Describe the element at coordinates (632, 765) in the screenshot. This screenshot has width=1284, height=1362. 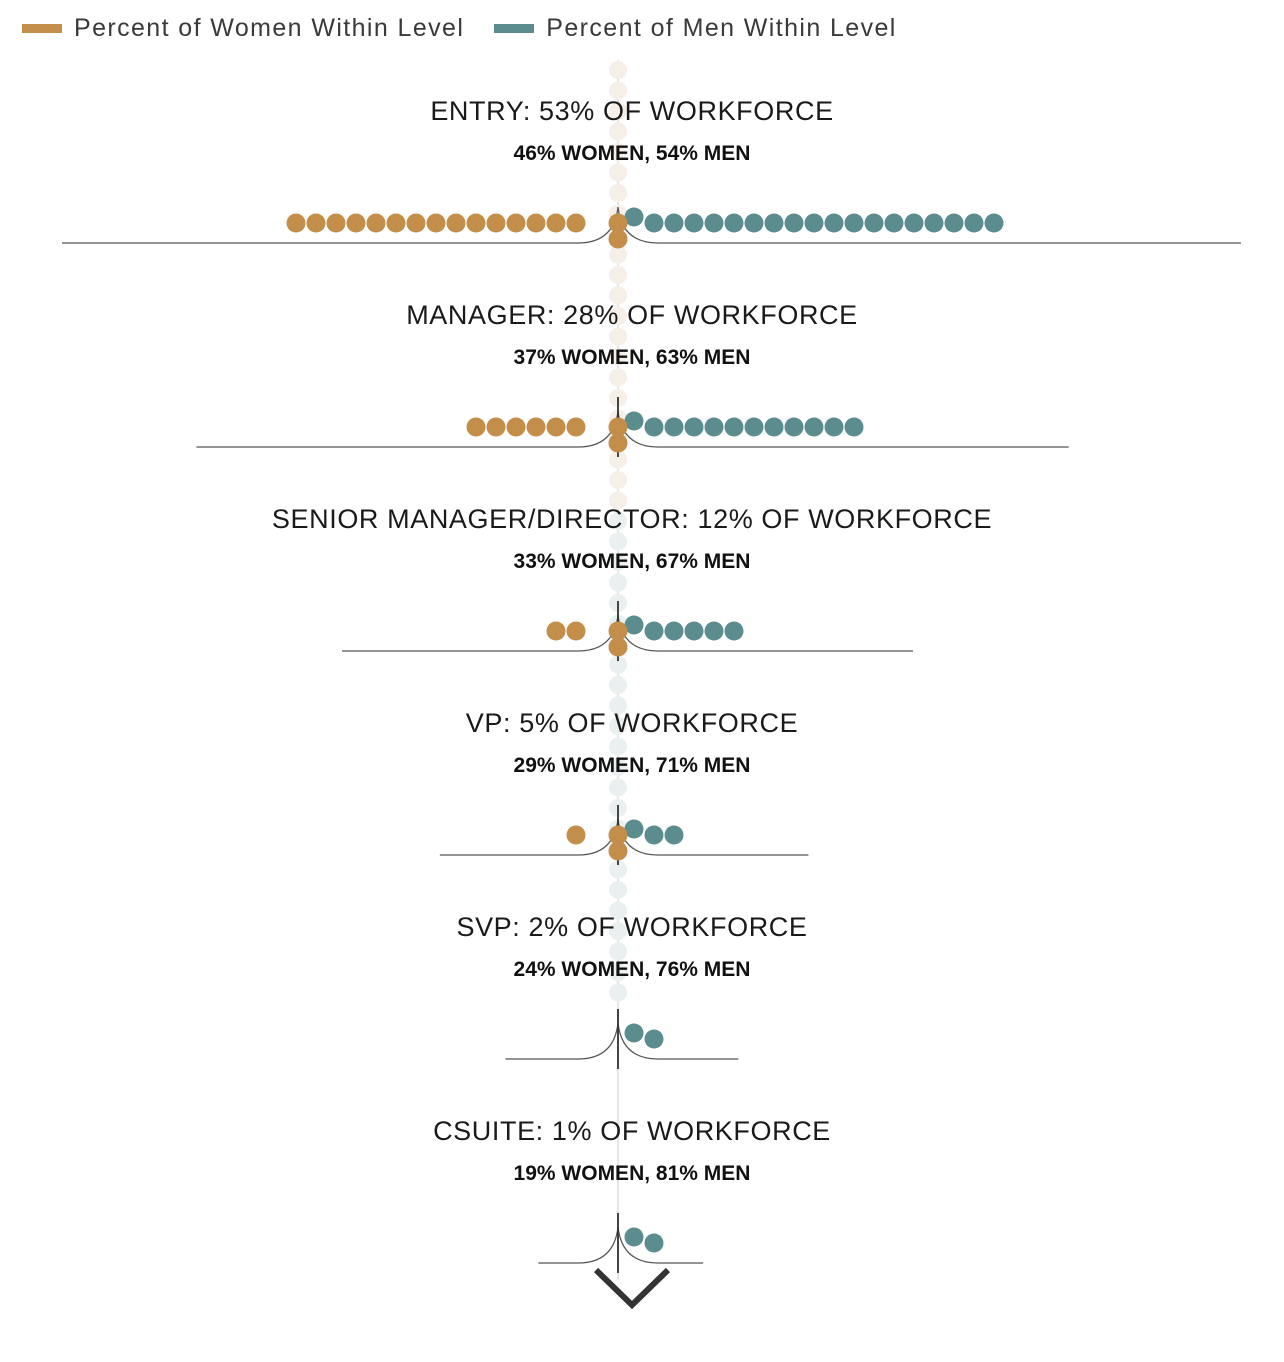
I see `level-subtitle-3: 29% WOMEN, 71% MEN` at that location.